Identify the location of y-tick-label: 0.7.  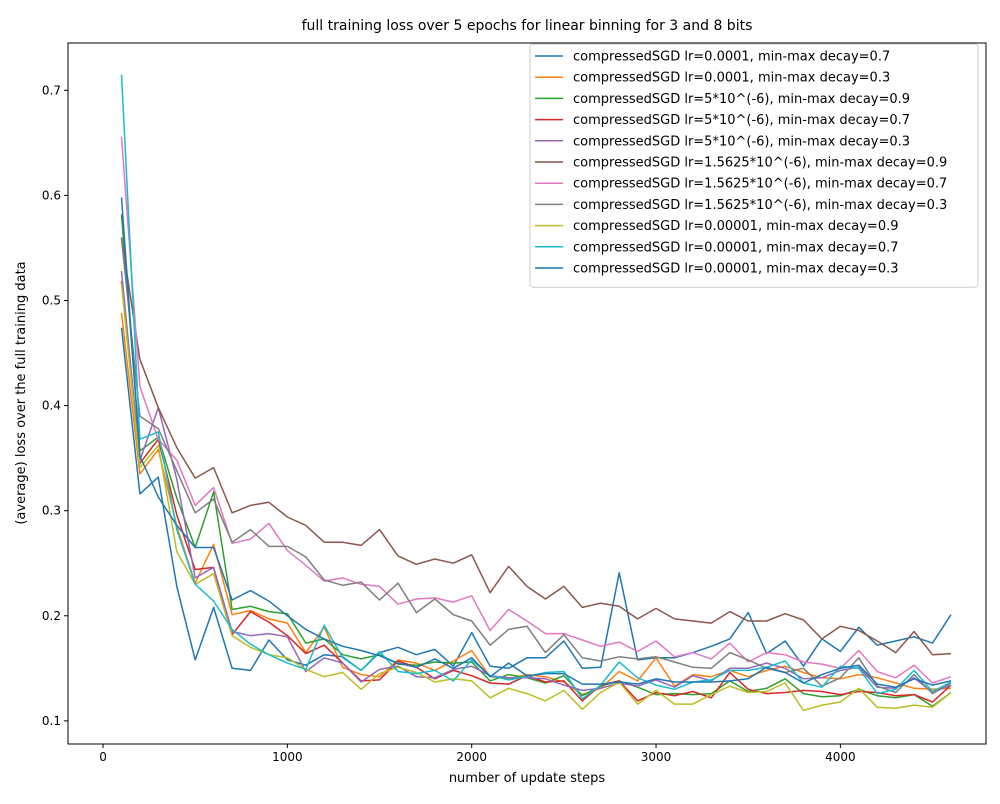
(51, 90).